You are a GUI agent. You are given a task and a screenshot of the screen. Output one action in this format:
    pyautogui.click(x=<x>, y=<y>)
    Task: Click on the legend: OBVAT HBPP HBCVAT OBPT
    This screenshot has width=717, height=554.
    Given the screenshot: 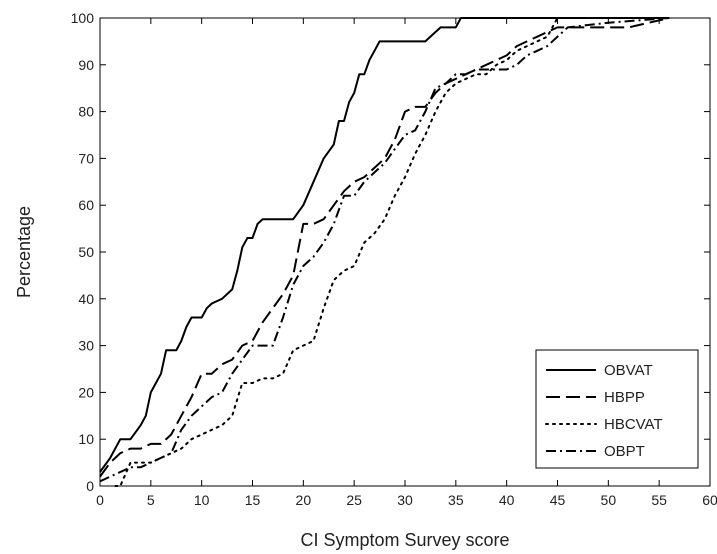 What is the action you would take?
    pyautogui.click(x=617, y=409)
    